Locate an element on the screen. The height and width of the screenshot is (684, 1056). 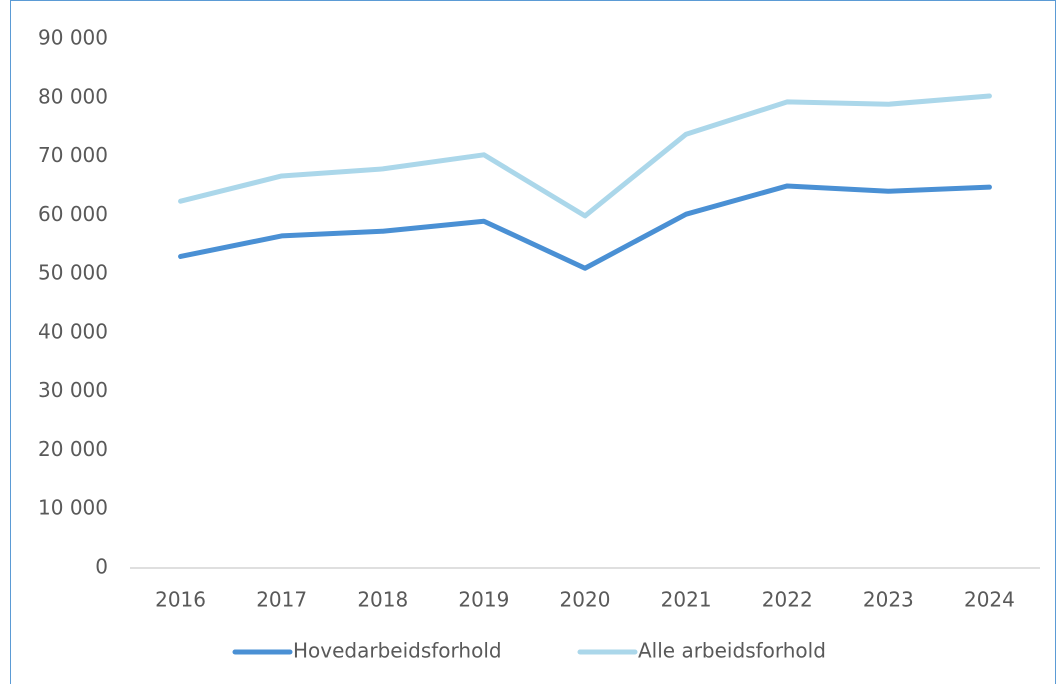
x-tick-label: 2018 is located at coordinates (382, 600).